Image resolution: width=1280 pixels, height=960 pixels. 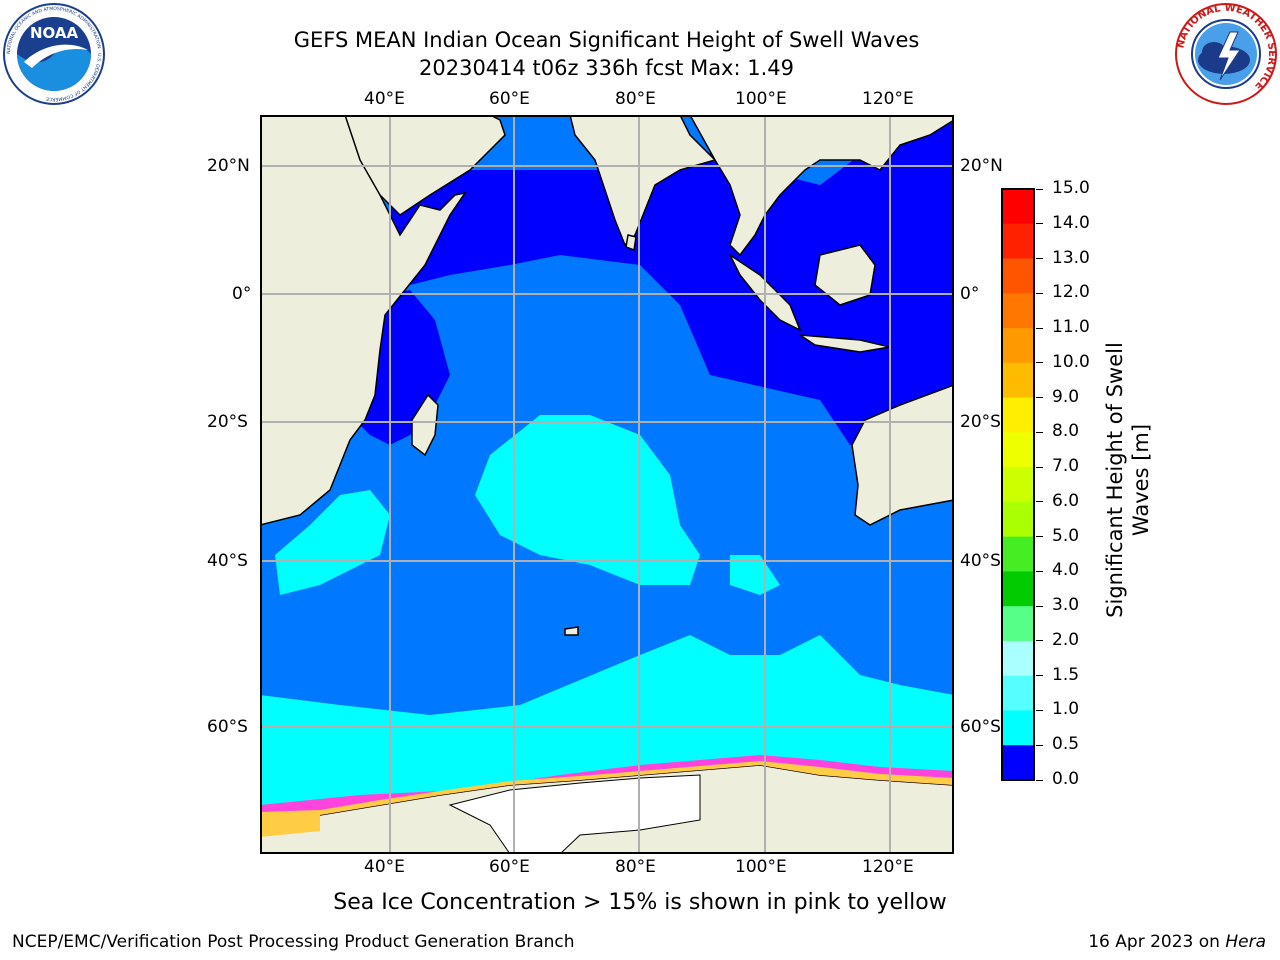 I want to click on noaa-logo-text: NOAA, so click(x=54, y=33).